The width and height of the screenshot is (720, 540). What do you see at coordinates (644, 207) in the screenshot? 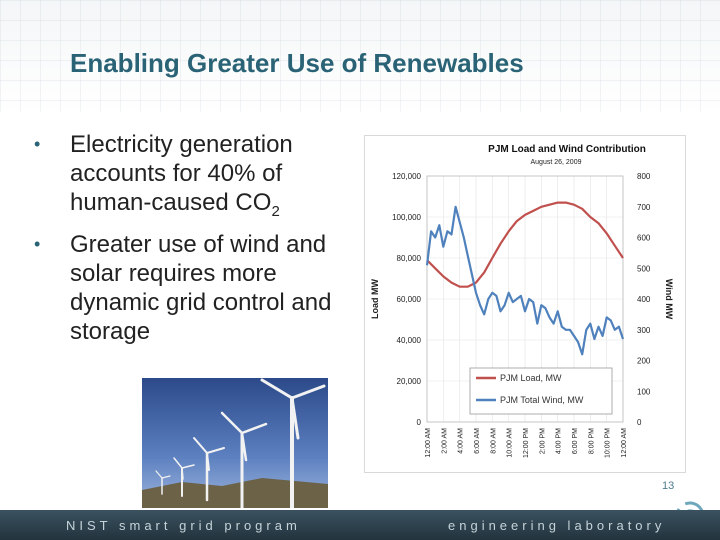
I see `y2-tick-label: 700` at bounding box center [644, 207].